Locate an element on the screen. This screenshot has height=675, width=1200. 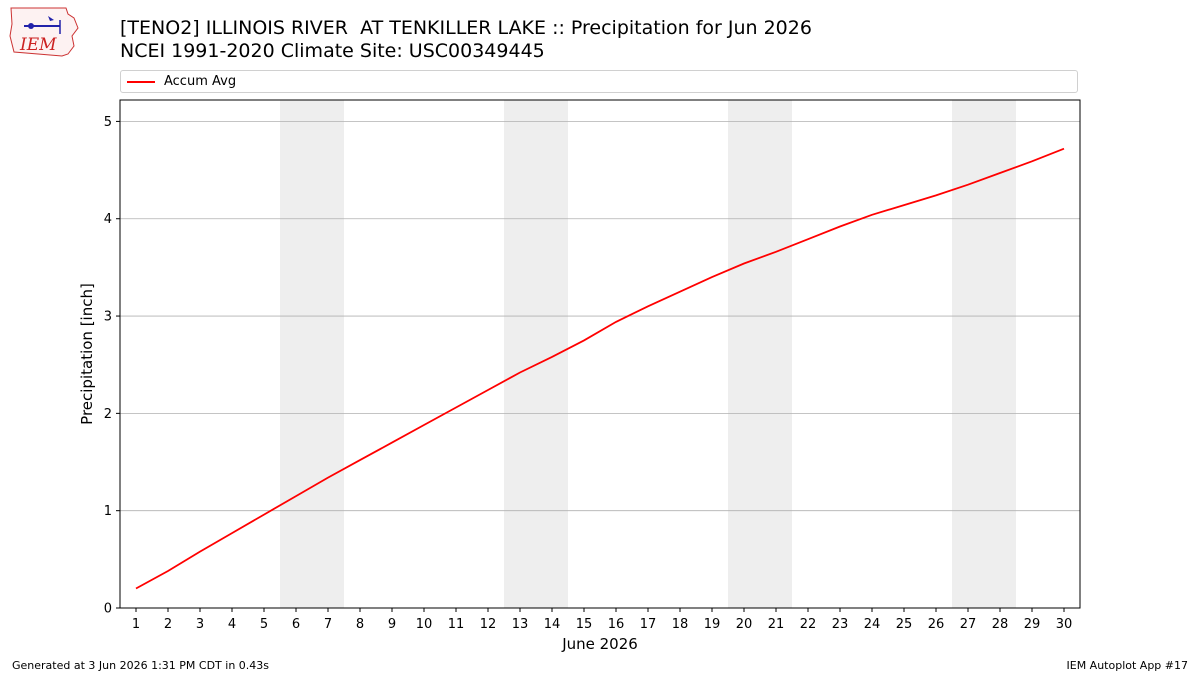
x-axis-label: June 2026 is located at coordinates (599, 644).